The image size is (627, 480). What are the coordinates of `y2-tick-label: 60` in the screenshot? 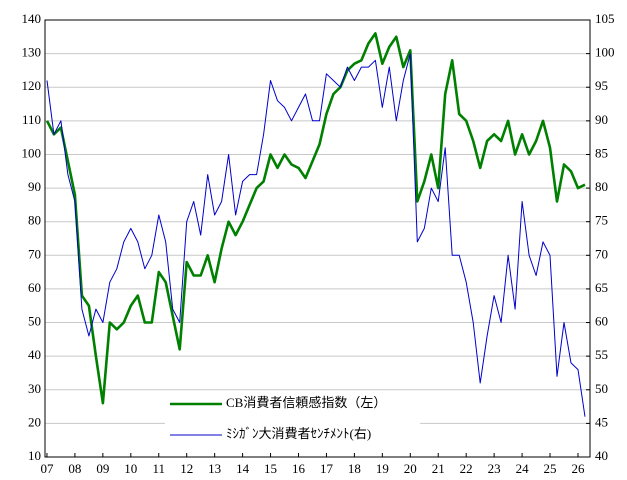 It's located at (601, 321).